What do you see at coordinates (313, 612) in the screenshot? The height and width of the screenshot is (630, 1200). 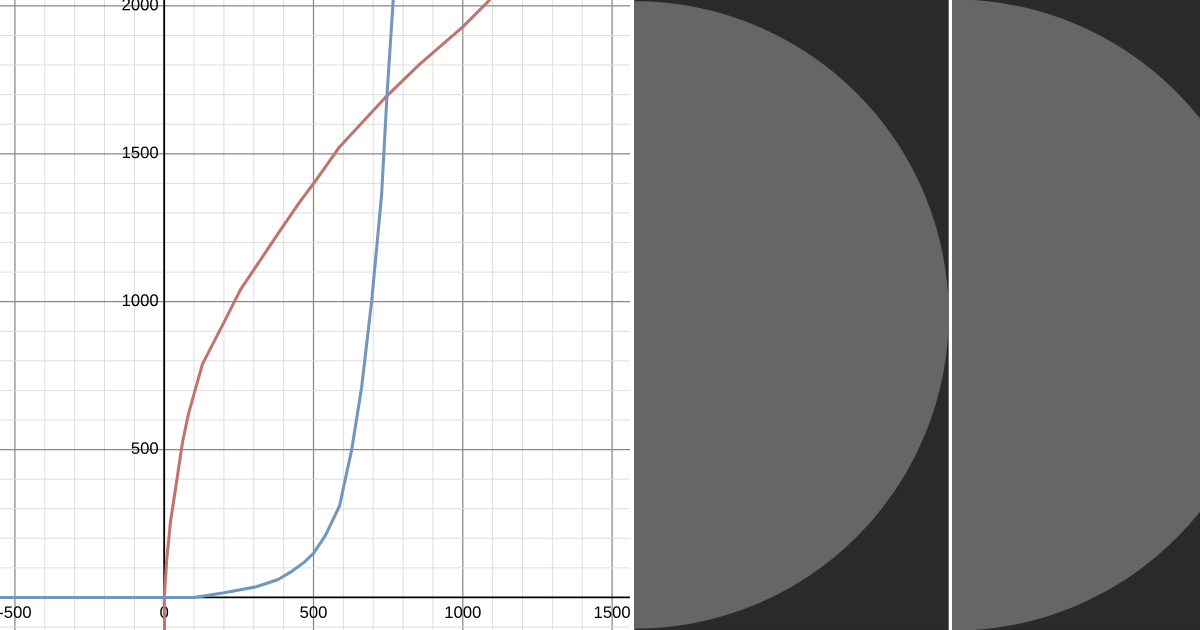 I see `x-tick-label: 500` at bounding box center [313, 612].